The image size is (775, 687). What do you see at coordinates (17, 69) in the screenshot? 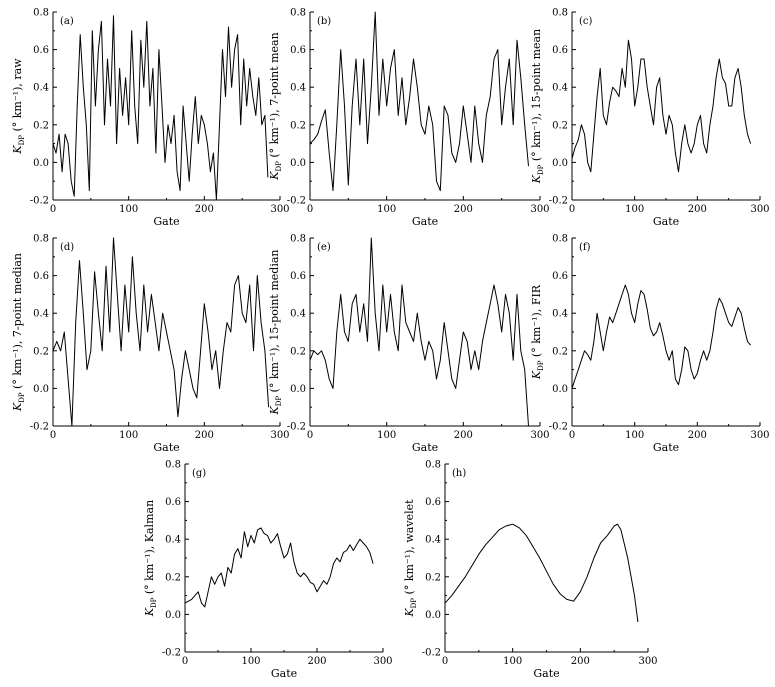
I see `y-axis-method: raw` at bounding box center [17, 69].